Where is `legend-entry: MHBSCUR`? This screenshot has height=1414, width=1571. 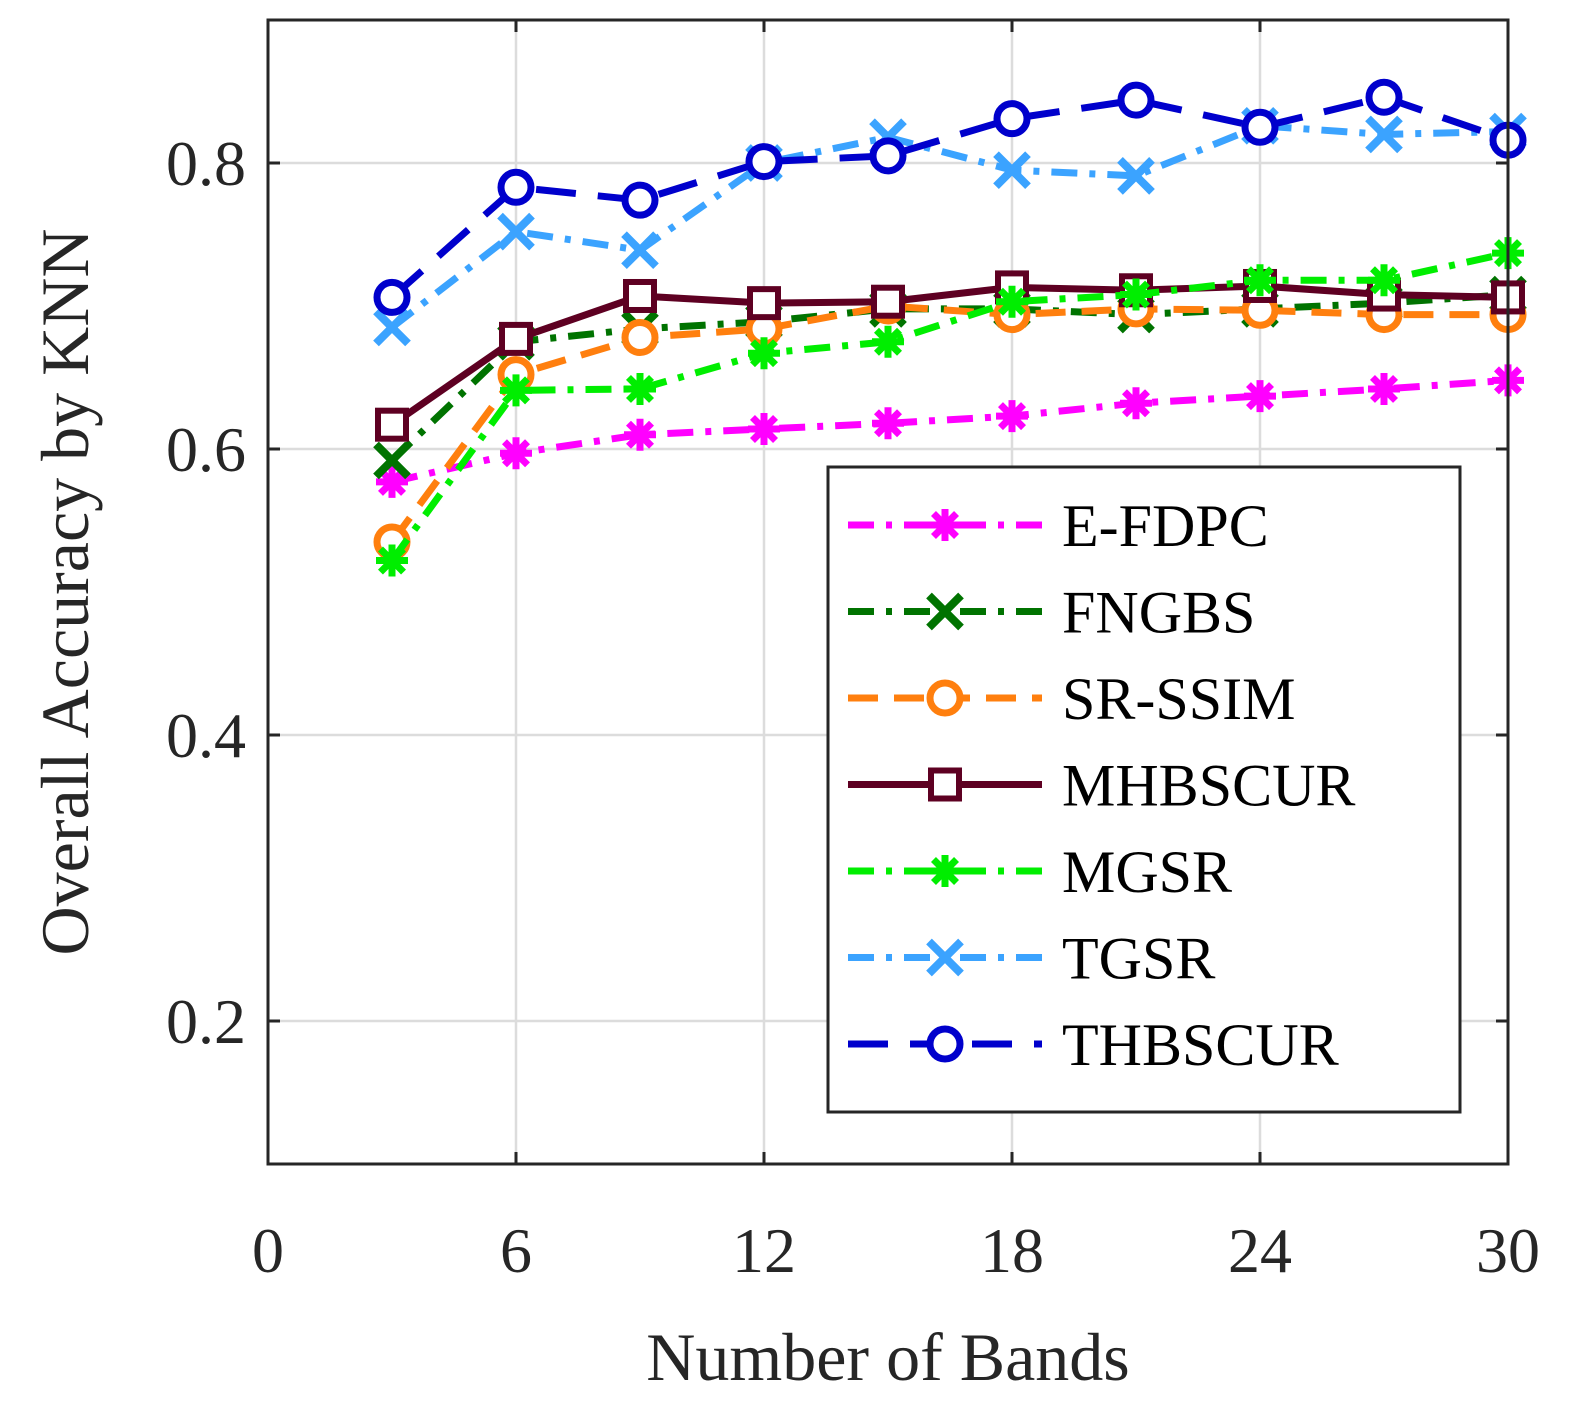 legend-entry: MHBSCUR is located at coordinates (1101, 786).